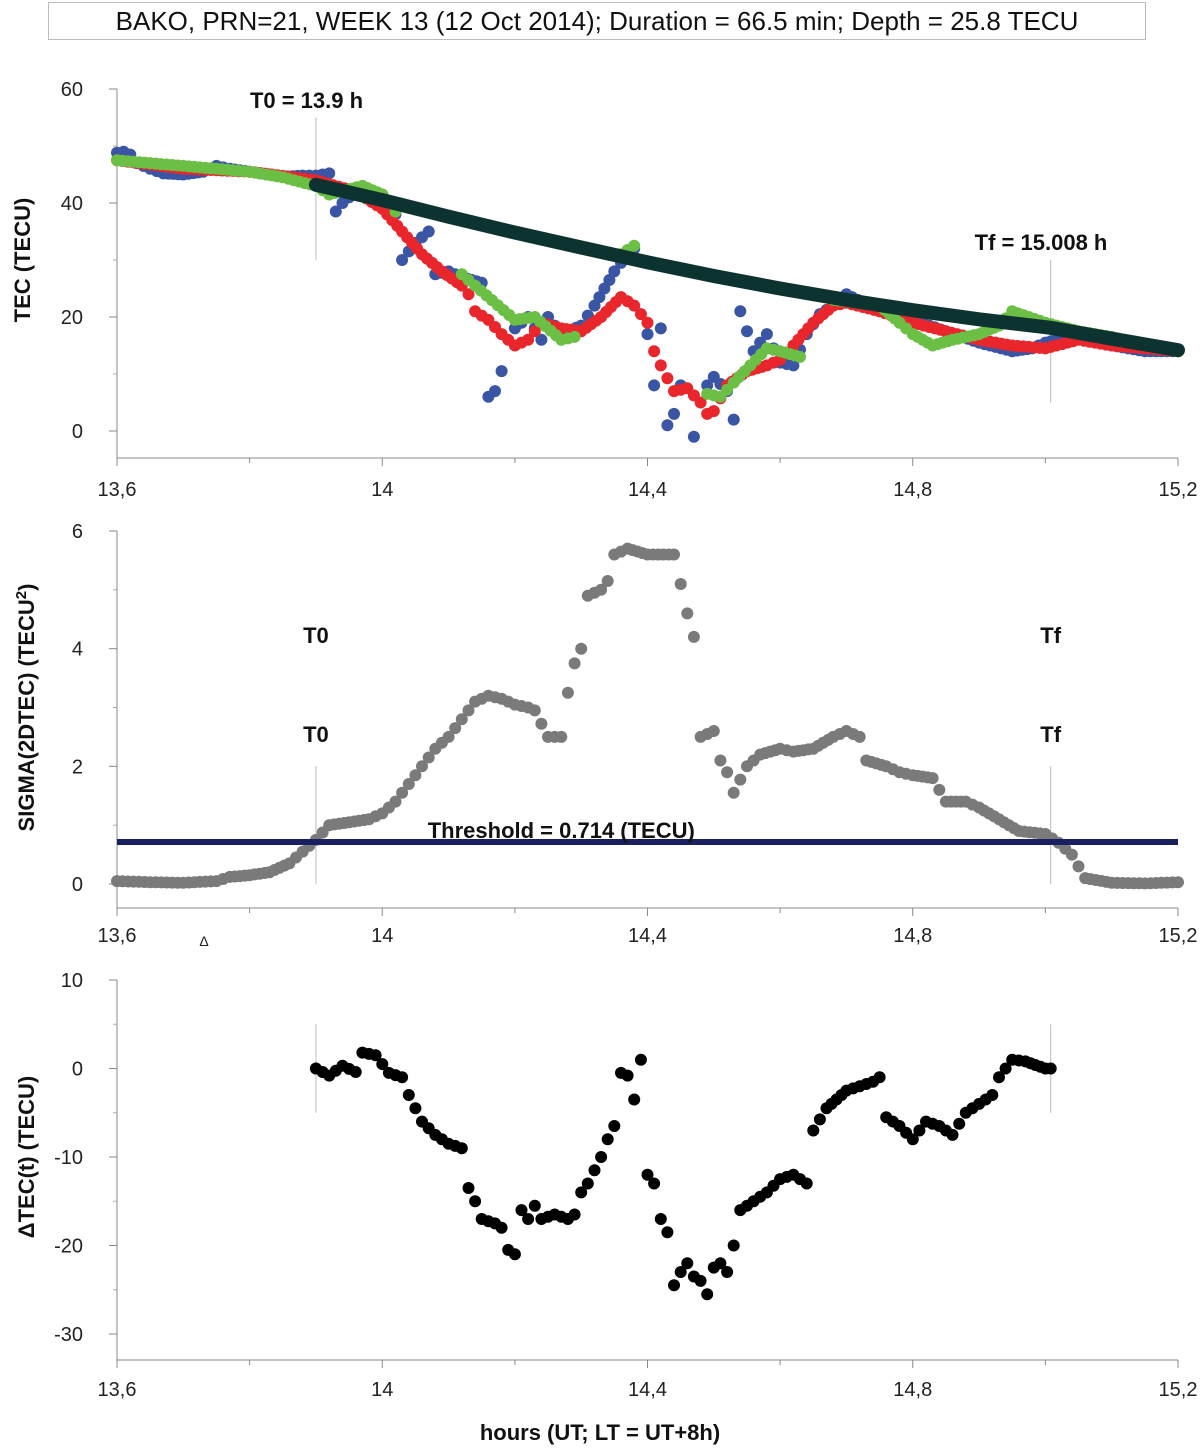 The image size is (1200, 1452). I want to click on annotation-tf: Tf, so click(1050, 734).